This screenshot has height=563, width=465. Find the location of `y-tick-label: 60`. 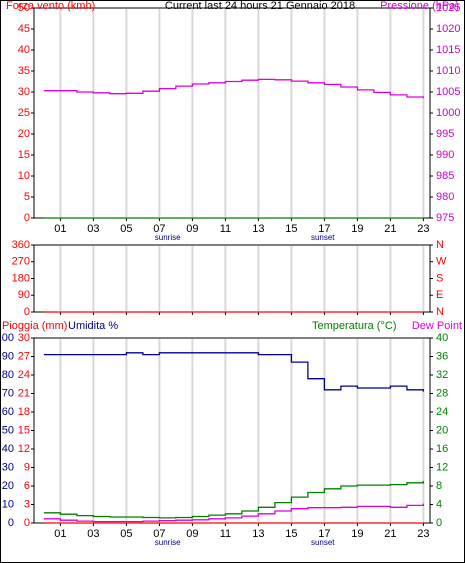

y-tick-label: 60 is located at coordinates (8, 412).